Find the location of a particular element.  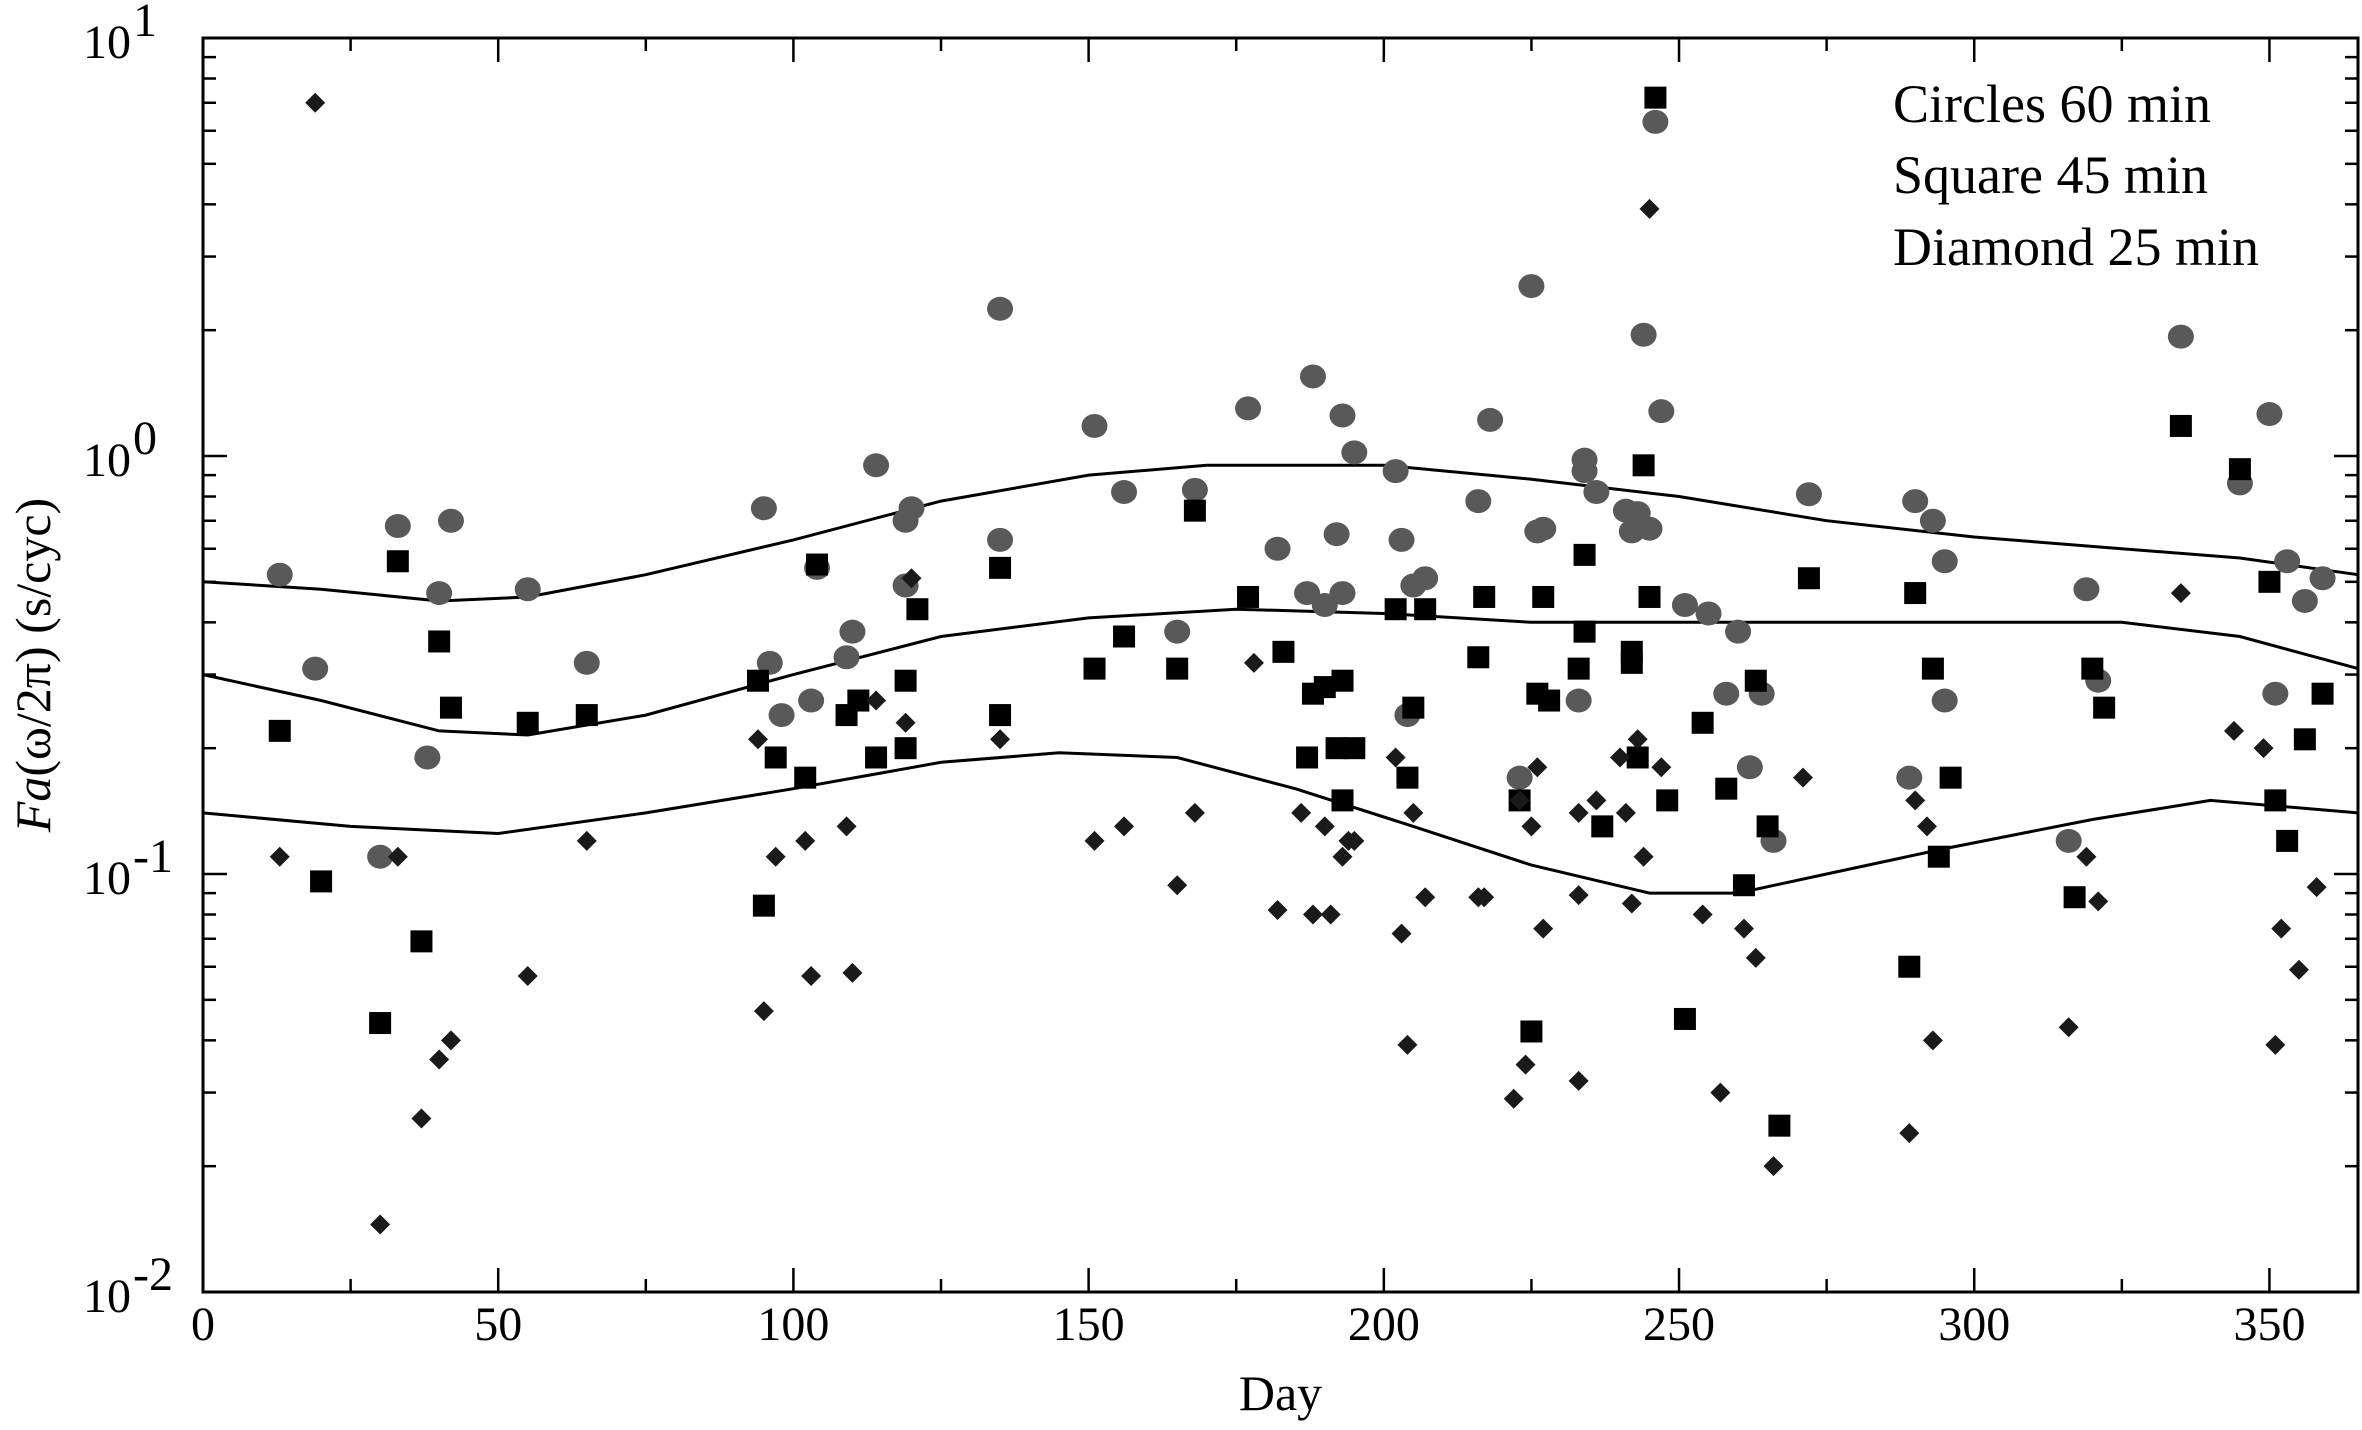

x-tick-label: 50 is located at coordinates (498, 1324).